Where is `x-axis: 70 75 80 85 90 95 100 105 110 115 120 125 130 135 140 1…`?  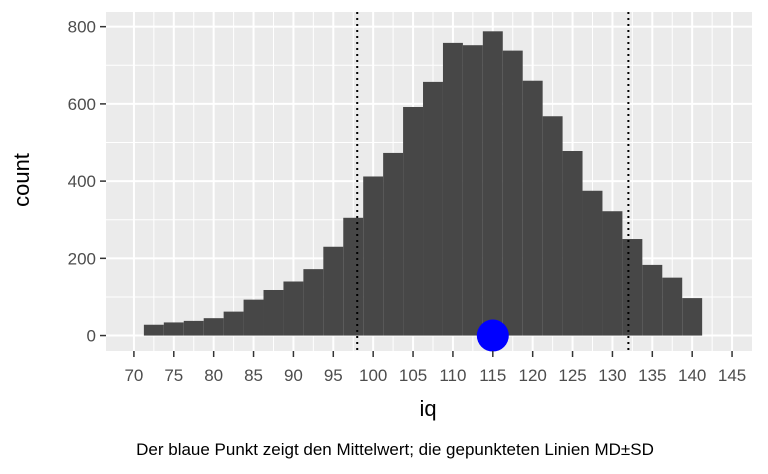 x-axis: 70 75 80 85 90 95 100 105 110 115 120 125 130 135 140 1… is located at coordinates (435, 368).